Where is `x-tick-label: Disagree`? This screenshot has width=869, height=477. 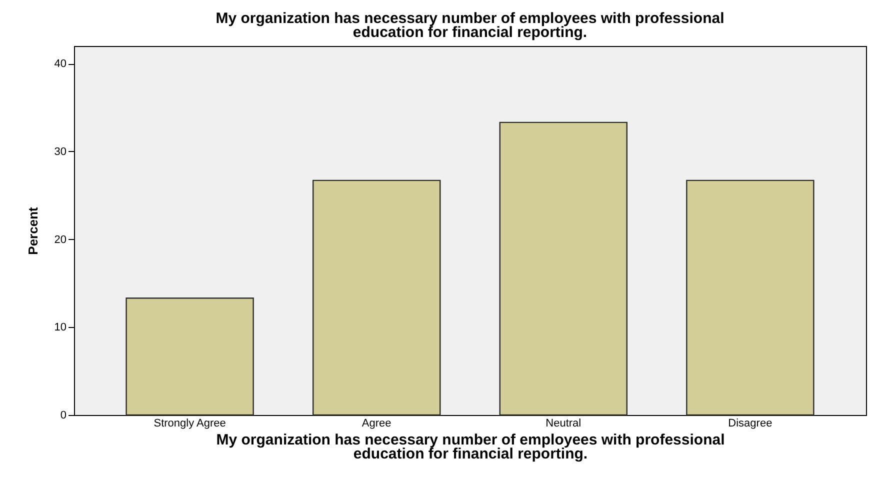 x-tick-label: Disagree is located at coordinates (750, 424).